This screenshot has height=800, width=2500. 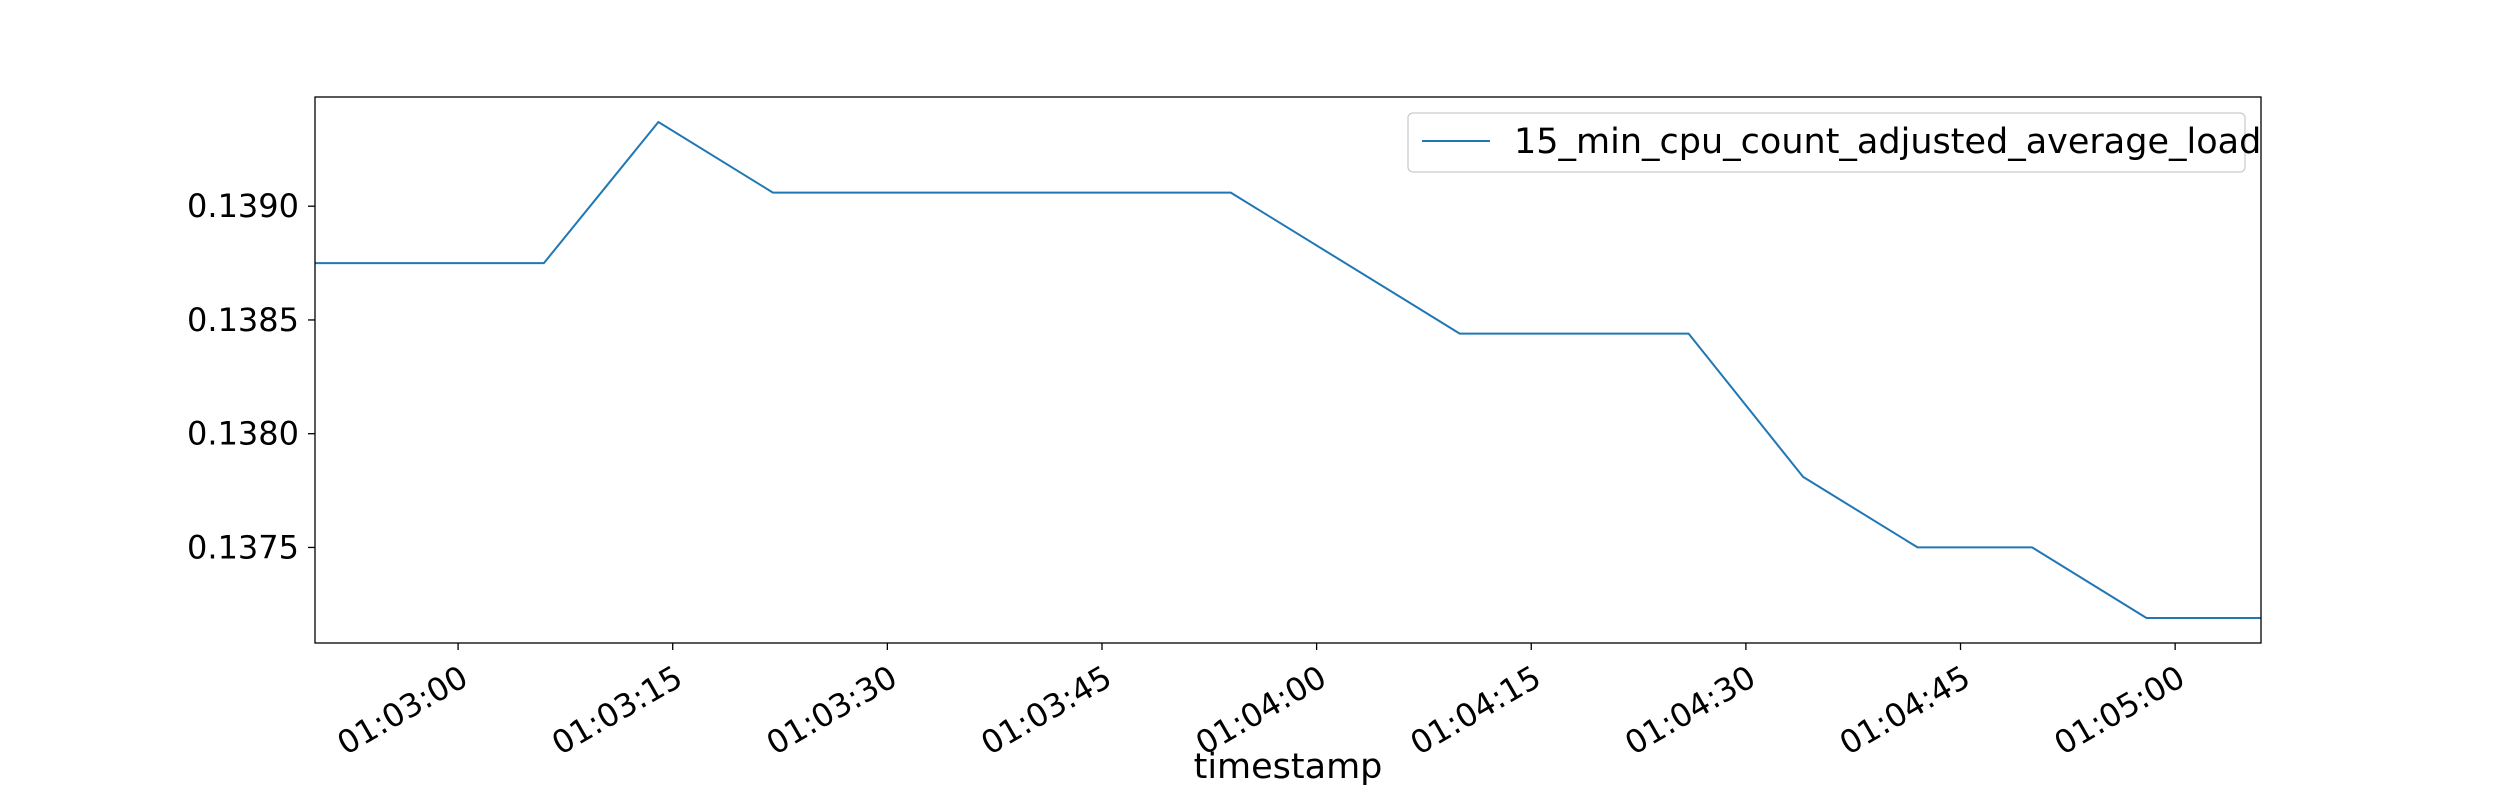 I want to click on y-tick-label-0: 0.1375, so click(x=243, y=547).